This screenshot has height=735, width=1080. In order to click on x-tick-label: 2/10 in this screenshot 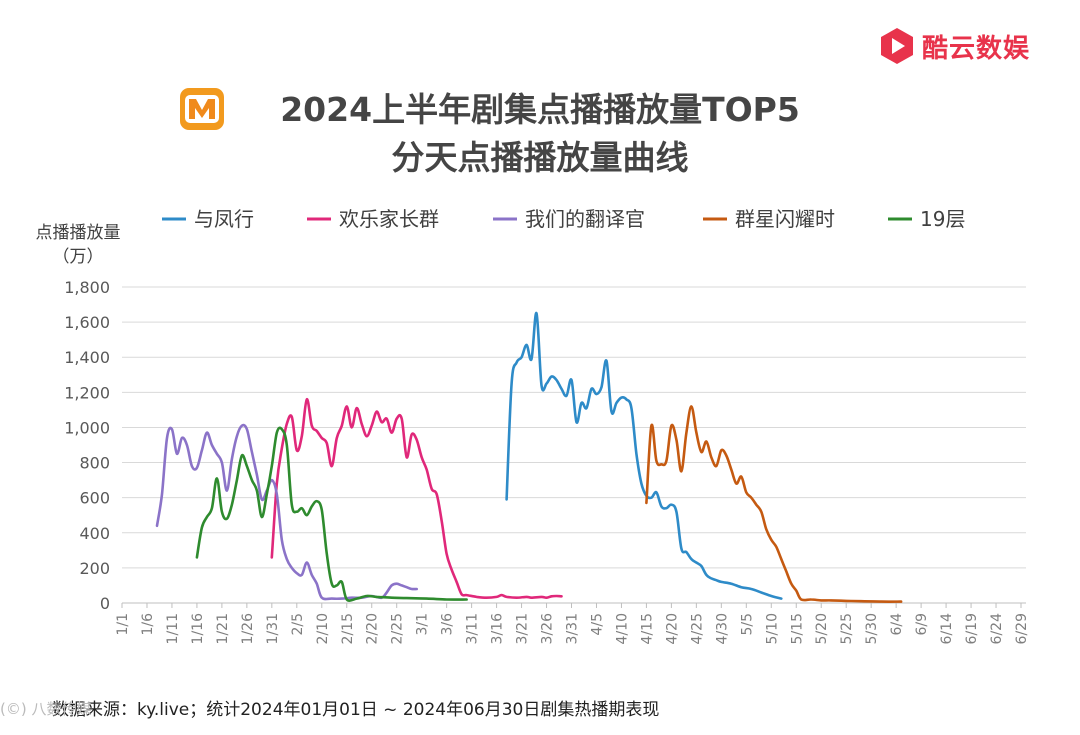, I will do `click(323, 628)`.